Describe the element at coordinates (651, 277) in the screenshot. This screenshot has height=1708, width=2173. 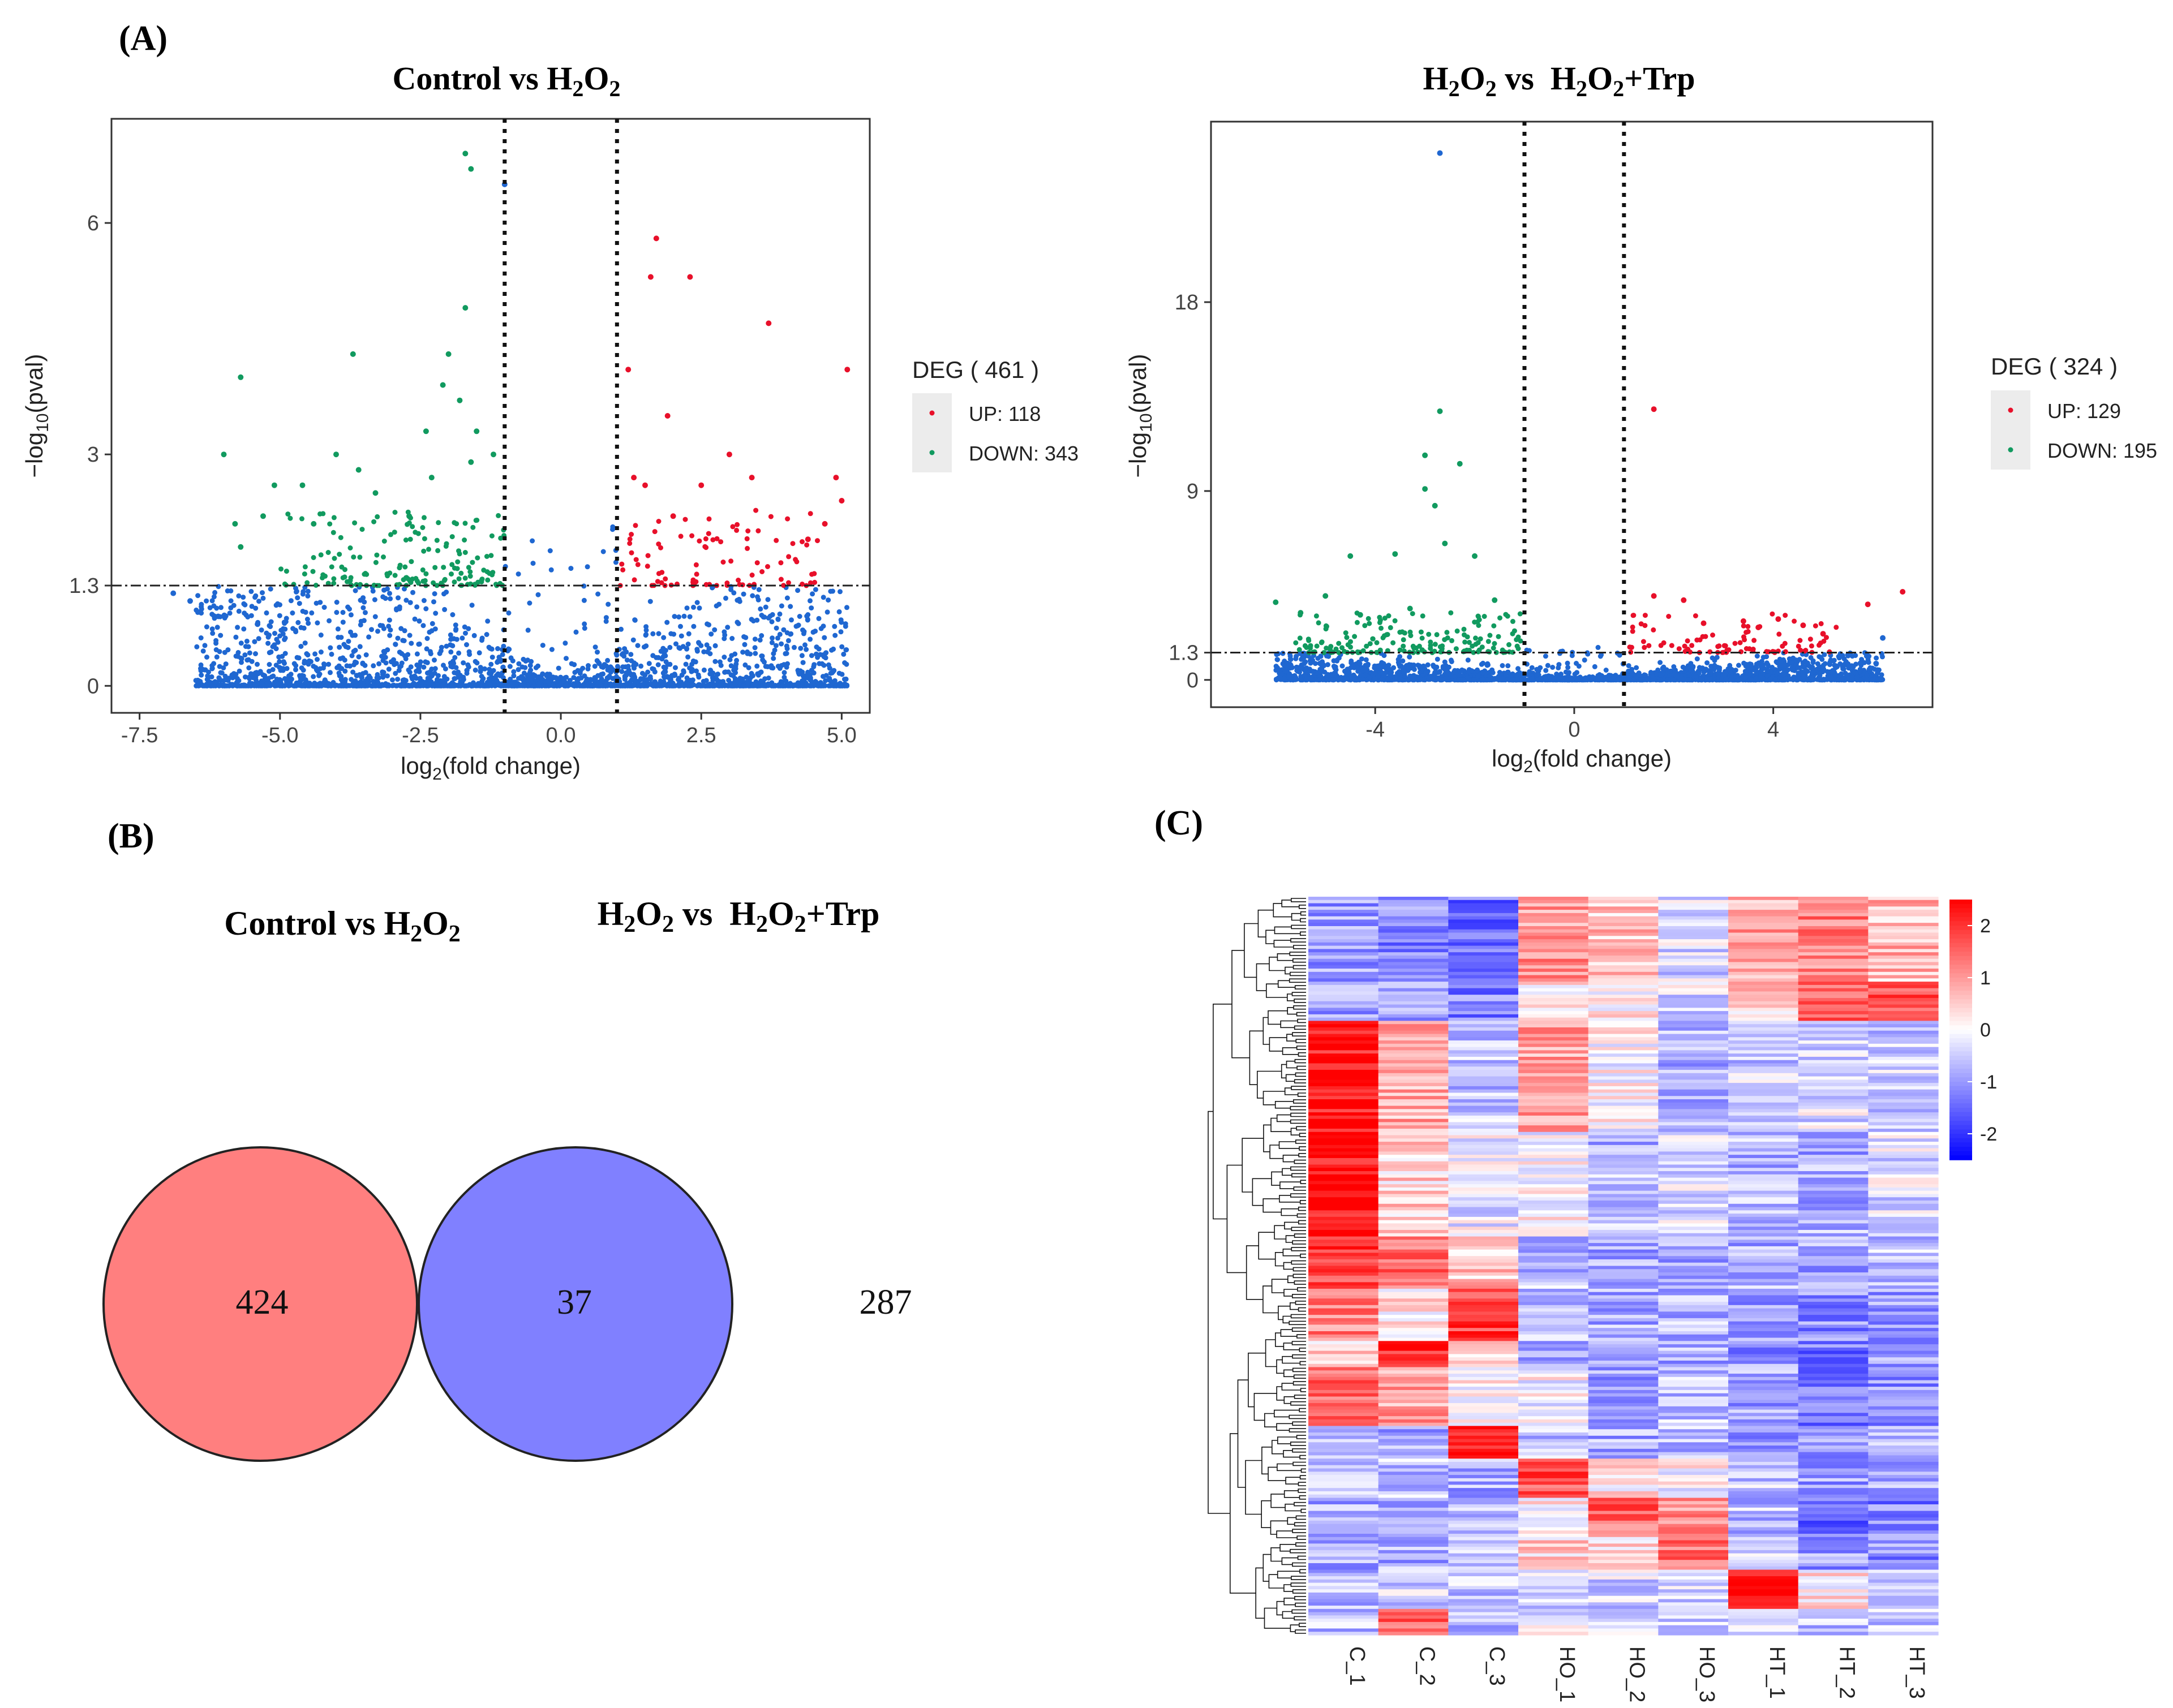
I see `volcano-up-point` at that location.